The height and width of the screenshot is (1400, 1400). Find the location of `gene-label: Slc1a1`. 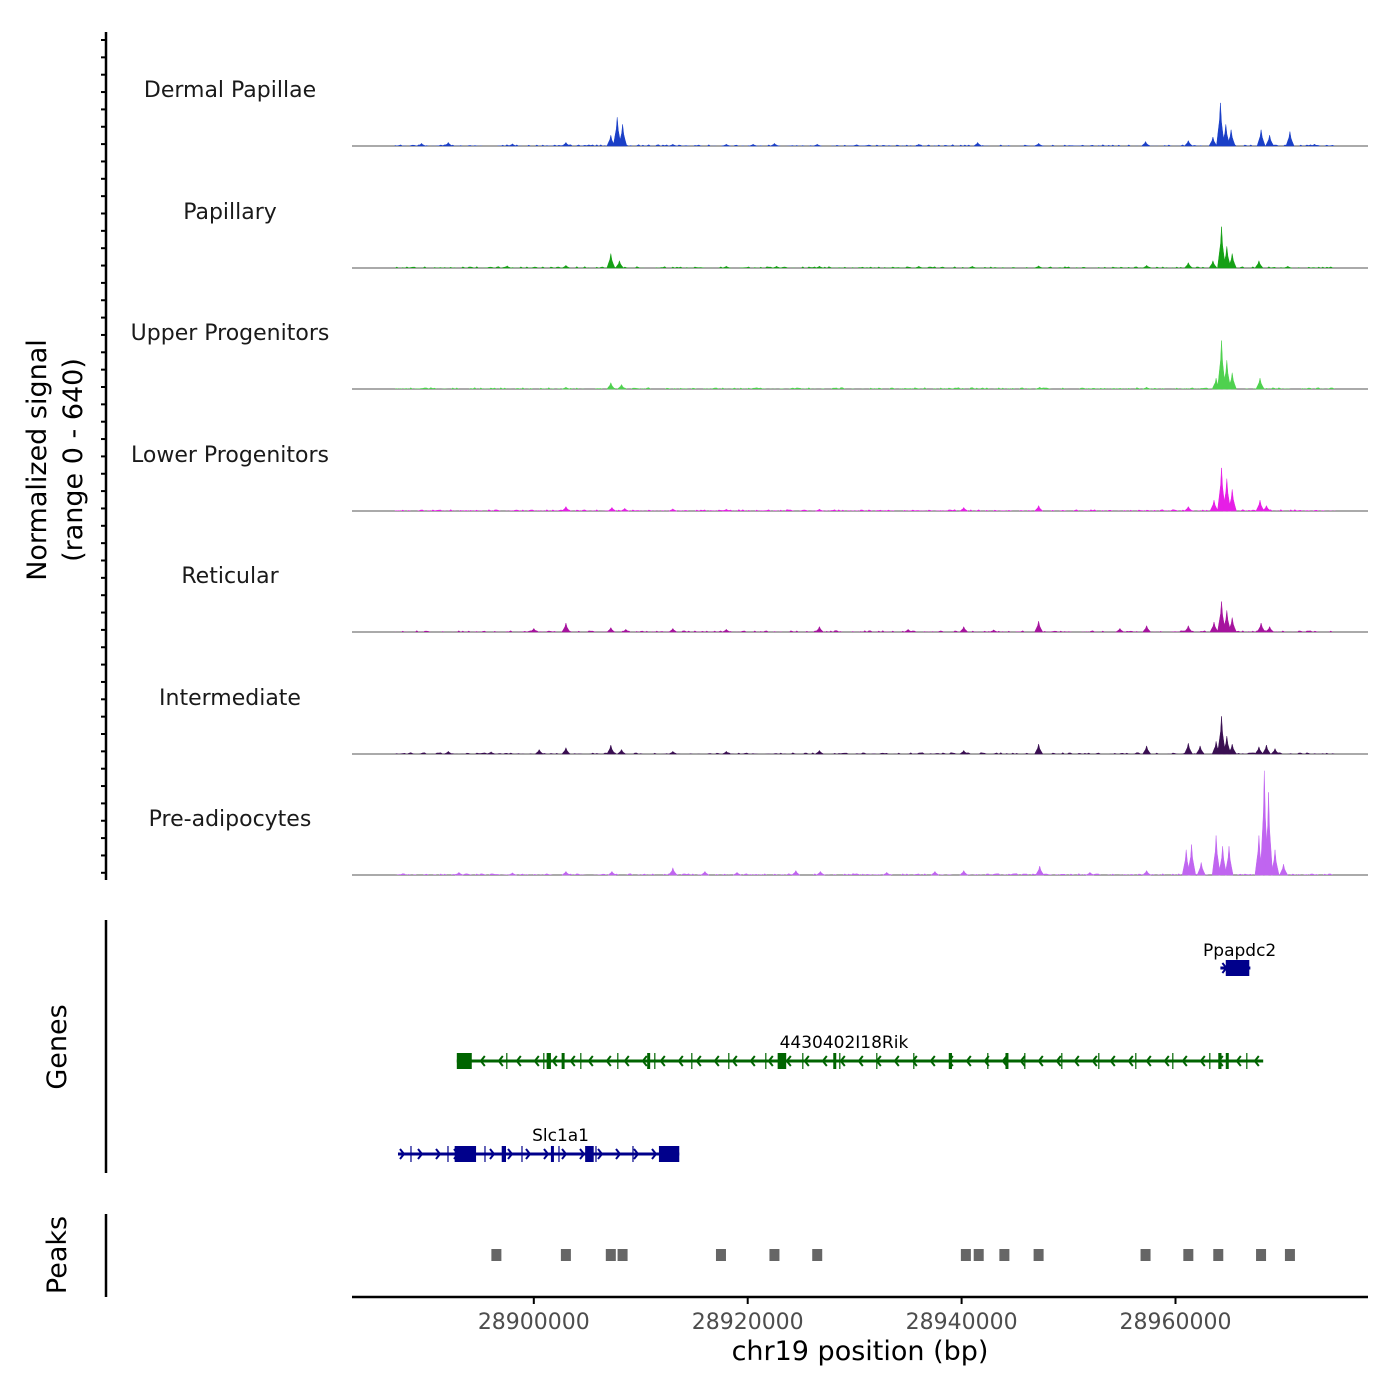

gene-label: Slc1a1 is located at coordinates (560, 1136).